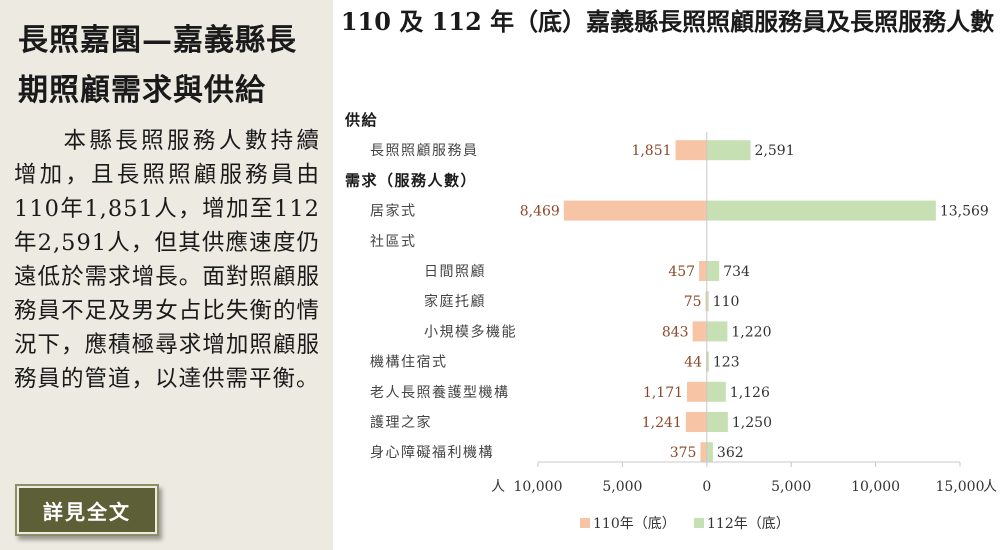  What do you see at coordinates (393, 211) in the screenshot?
I see `category-label: 居家式` at bounding box center [393, 211].